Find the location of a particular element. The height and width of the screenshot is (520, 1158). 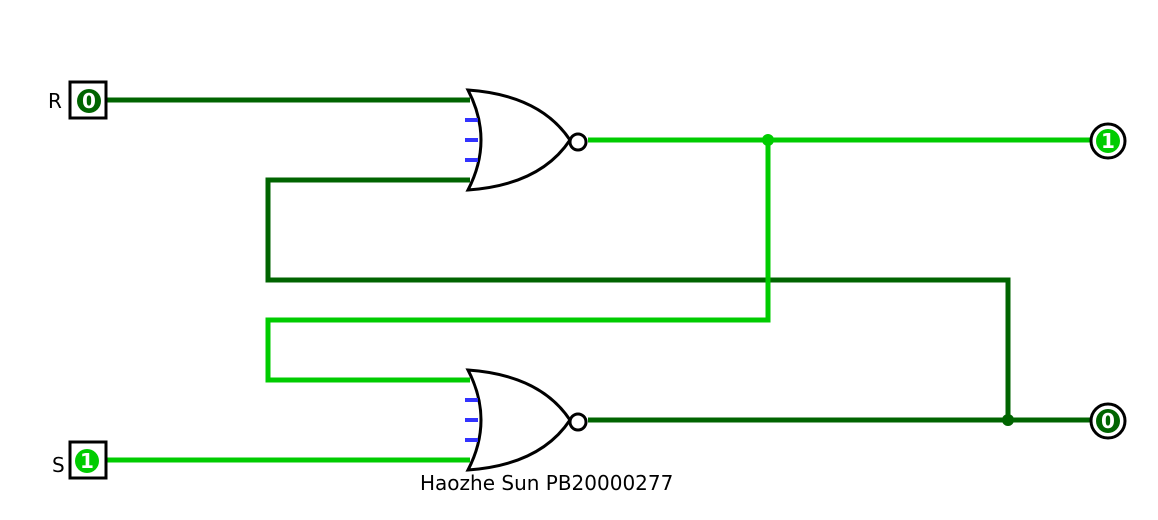

output-top-indicator is located at coordinates (1108, 141).